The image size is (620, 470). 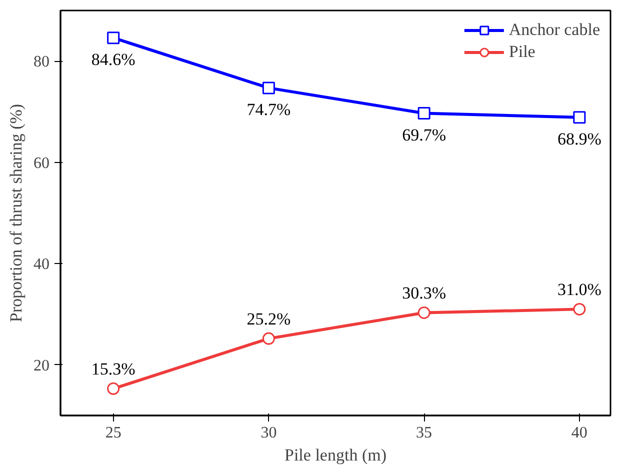 What do you see at coordinates (268, 109) in the screenshot?
I see `data-label: 74.7%` at bounding box center [268, 109].